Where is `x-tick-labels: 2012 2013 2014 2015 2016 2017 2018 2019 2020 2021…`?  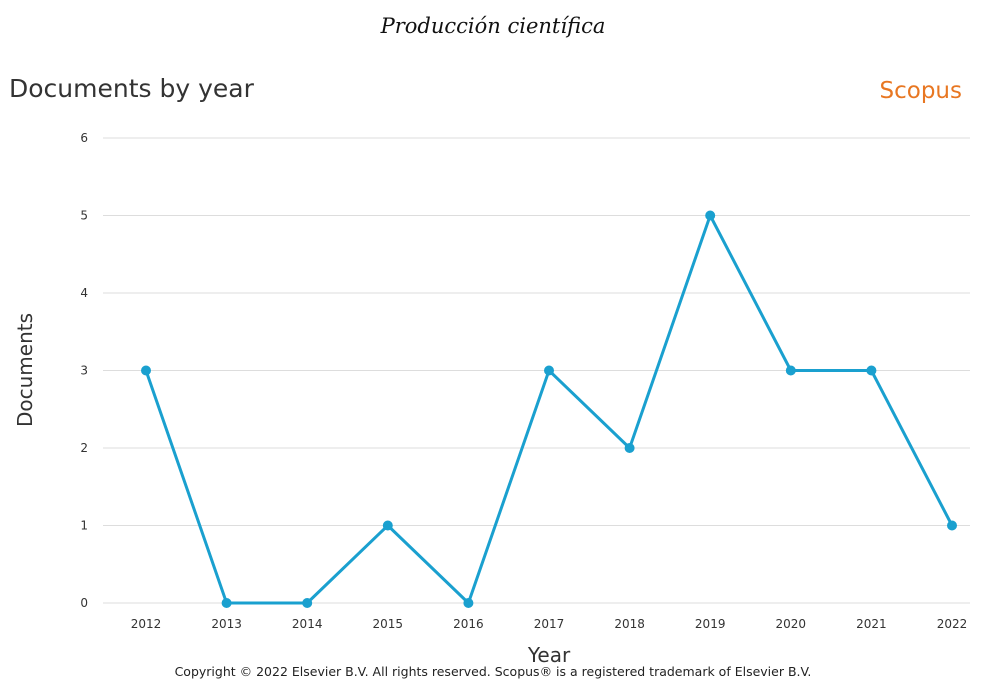 x-tick-labels: 2012 2013 2014 2015 2016 2017 2018 2019 2020 2021… is located at coordinates (549, 624).